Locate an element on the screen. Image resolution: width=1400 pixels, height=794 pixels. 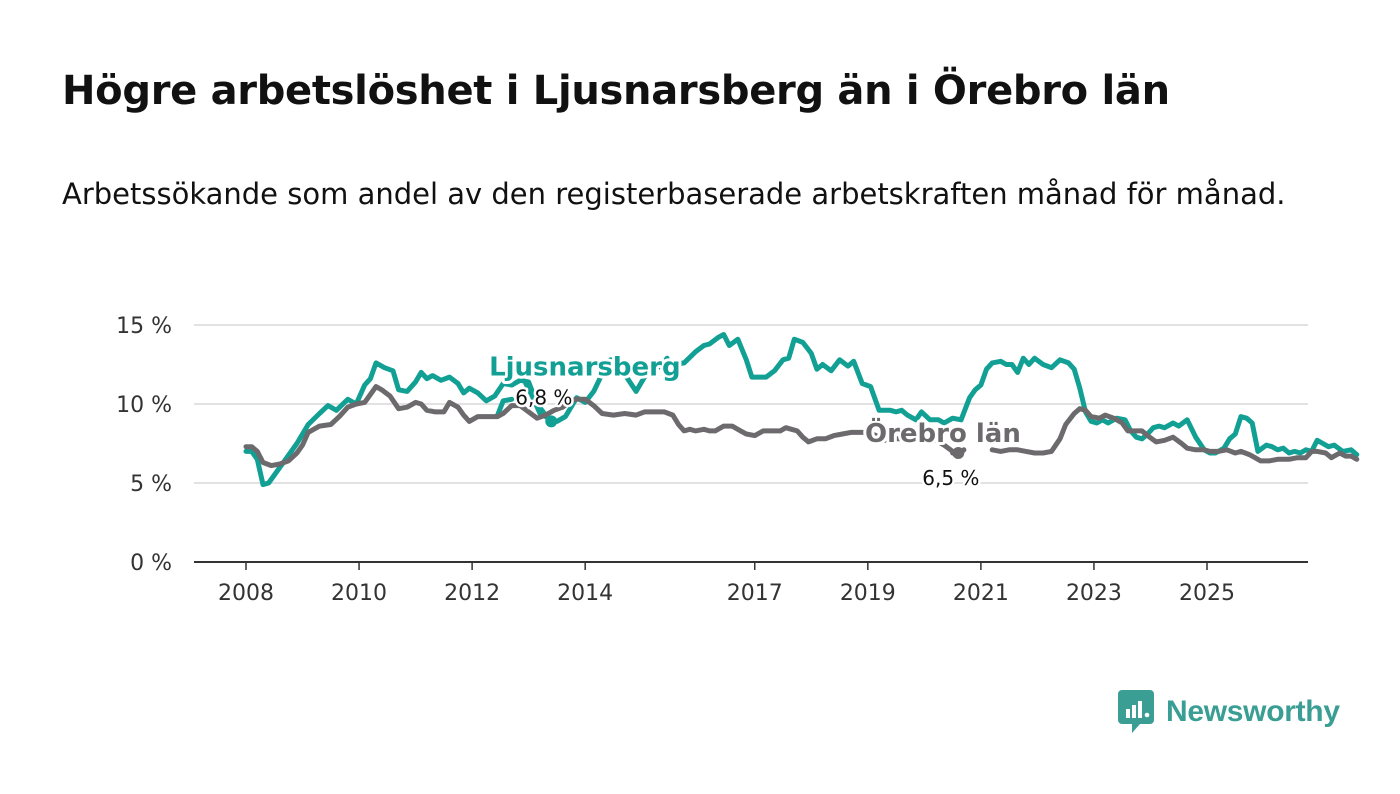
x-axis-ticks: 2008 2010 2012 2014 2017 2019 2021 2023 2025 is located at coordinates (726, 584).